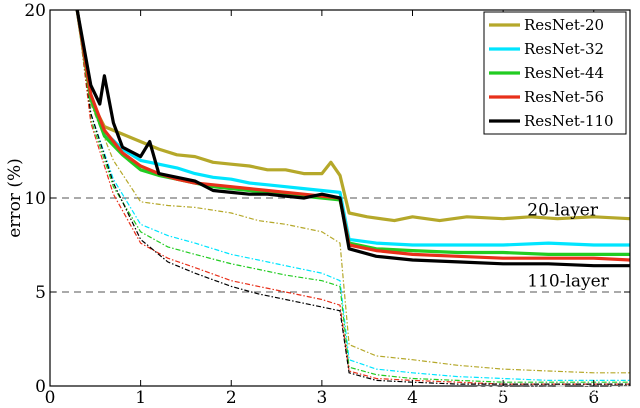 The height and width of the screenshot is (408, 640). What do you see at coordinates (412, 398) in the screenshot?
I see `x-tick-label-4: 4` at bounding box center [412, 398].